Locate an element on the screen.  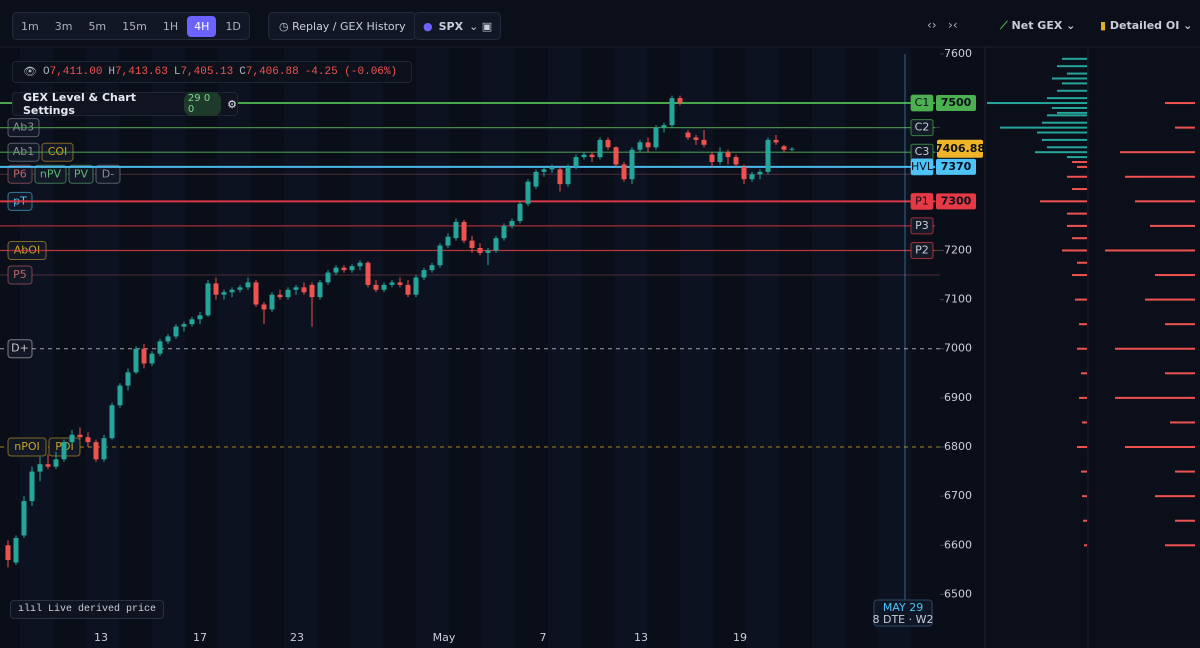
ohlc-value: 7,411.00 is located at coordinates (76, 72).